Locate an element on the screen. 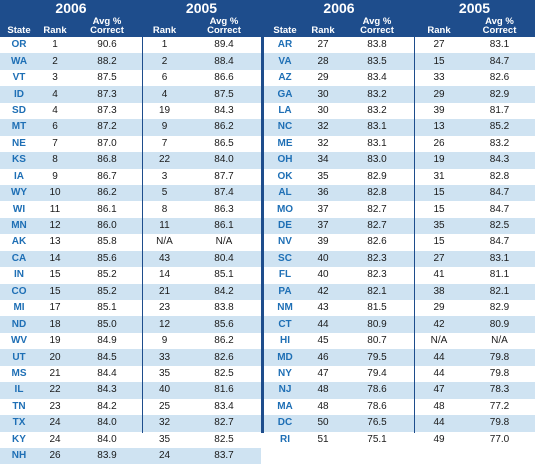 The height and width of the screenshot is (464, 535). avg-correct-2005-cell: 78.3 is located at coordinates (499, 390).